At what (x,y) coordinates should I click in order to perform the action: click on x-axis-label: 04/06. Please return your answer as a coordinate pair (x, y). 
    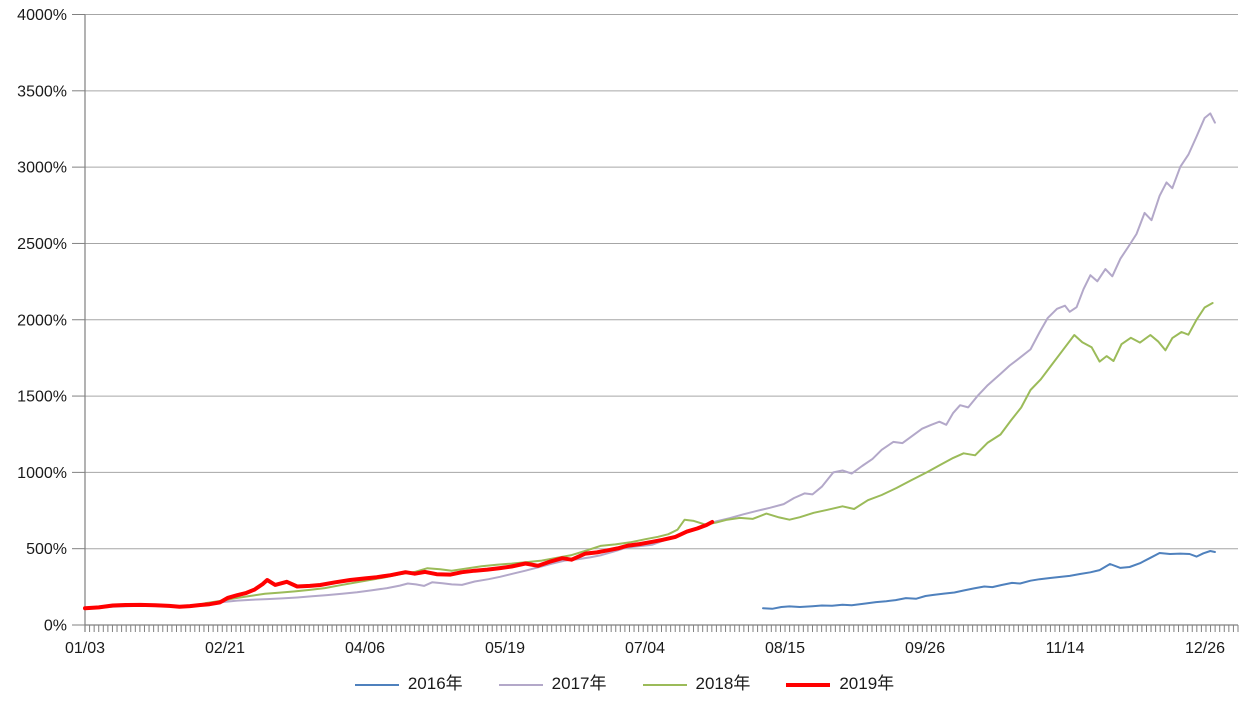
    Looking at the image, I should click on (365, 648).